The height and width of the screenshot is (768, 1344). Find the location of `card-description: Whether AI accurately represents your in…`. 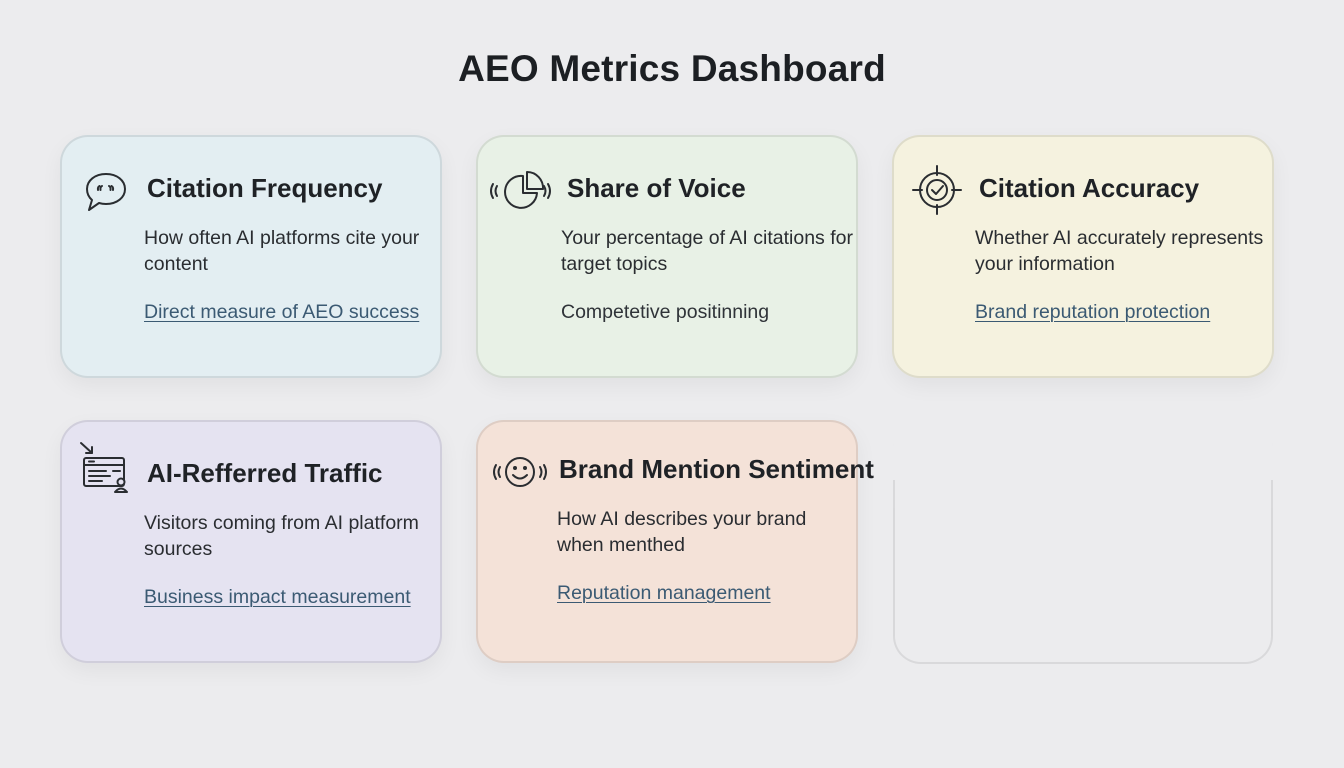

card-description: Whether AI accurately represents your in… is located at coordinates (1119, 251).